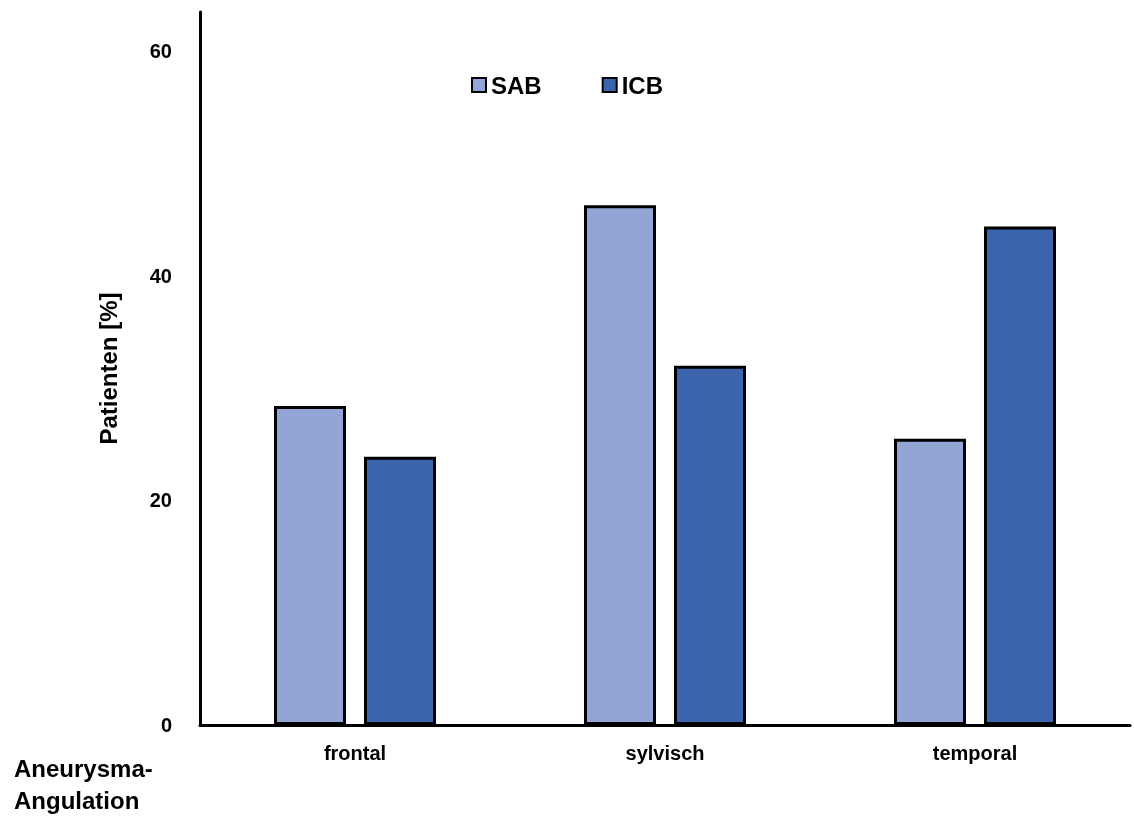 The width and height of the screenshot is (1134, 816). Describe the element at coordinates (83, 784) in the screenshot. I see `x-axis-title: Aneurysma-Angulation` at that location.